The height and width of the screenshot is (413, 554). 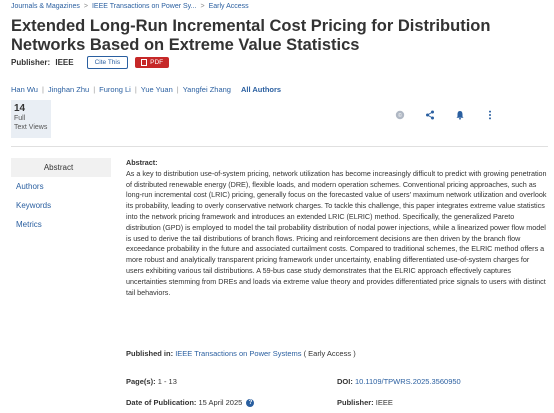 I want to click on pdf-icon, so click(x=144, y=62).